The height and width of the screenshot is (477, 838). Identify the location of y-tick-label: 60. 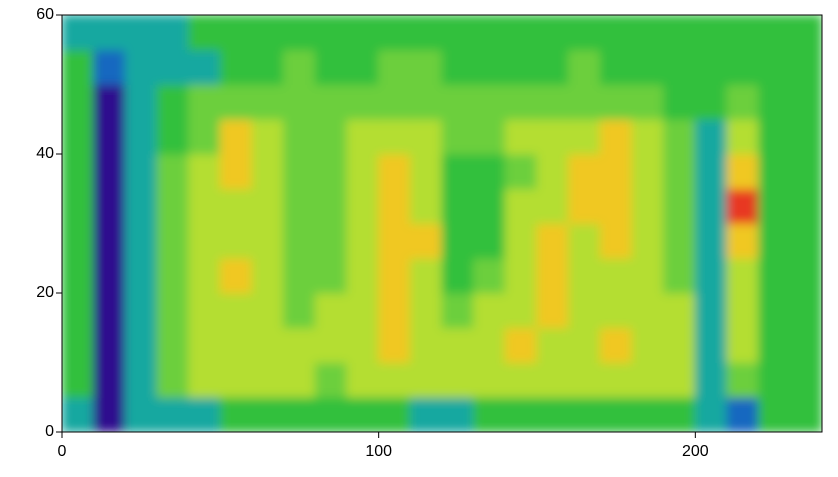
(45, 14).